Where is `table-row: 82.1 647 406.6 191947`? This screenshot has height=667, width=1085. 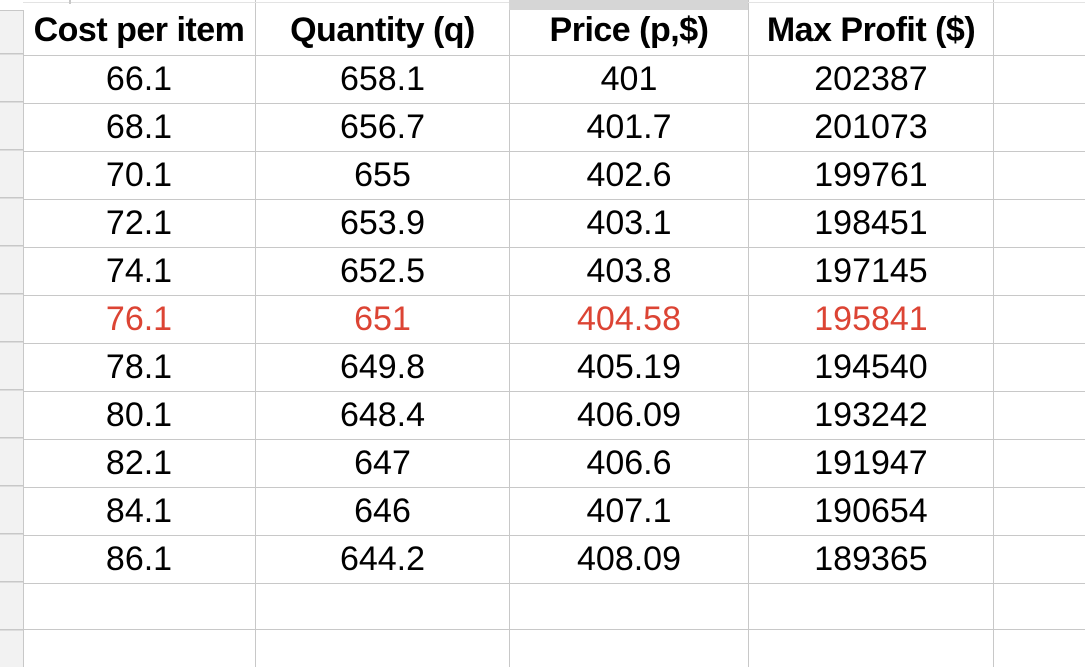 table-row: 82.1 647 406.6 191947 is located at coordinates (554, 464).